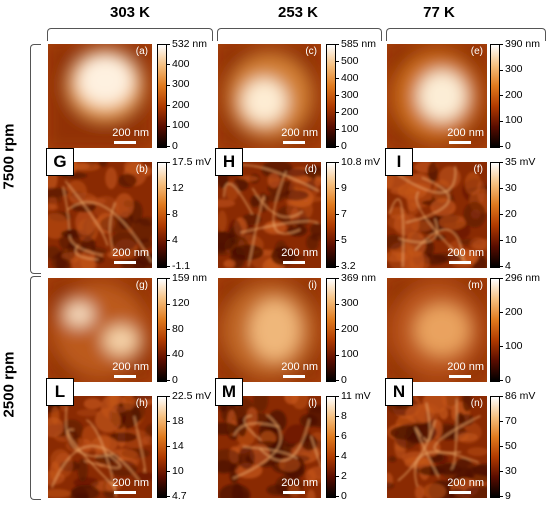  I want to click on kpfm-potential-image: (n) 200 nm, so click(437, 447).